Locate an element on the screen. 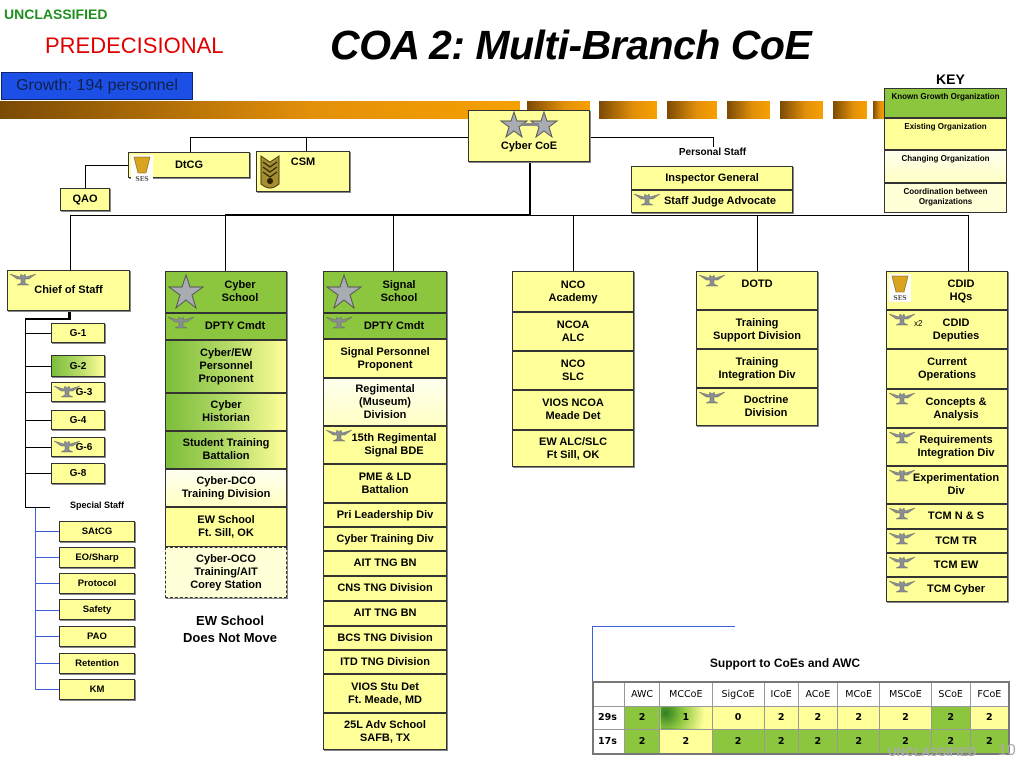  qao-box: QAO is located at coordinates (85, 199).